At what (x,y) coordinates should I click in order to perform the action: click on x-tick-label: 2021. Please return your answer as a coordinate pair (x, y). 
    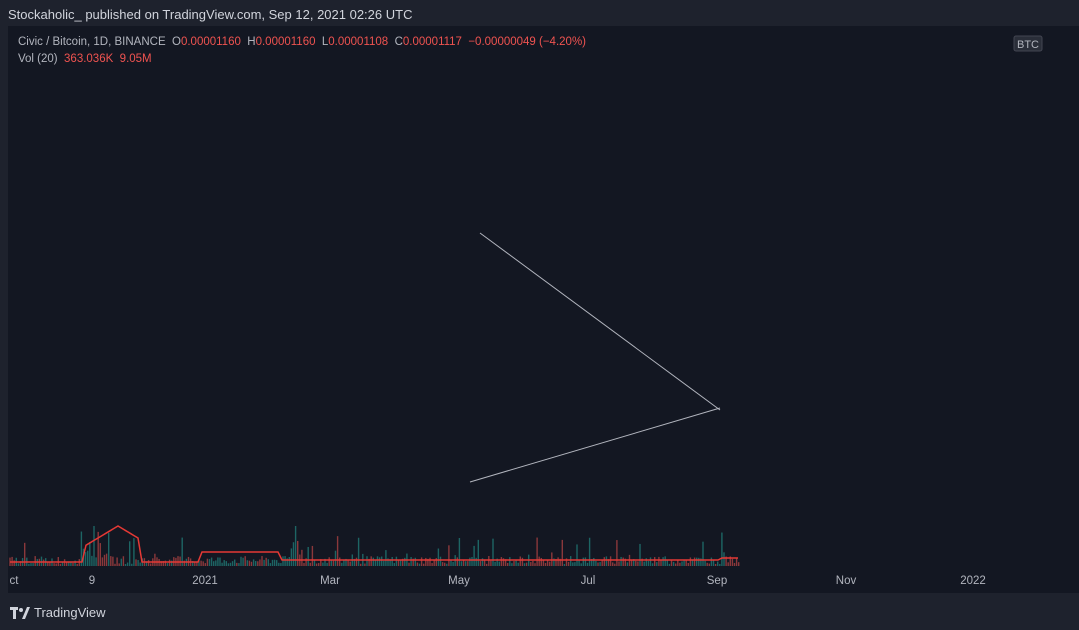
    Looking at the image, I should click on (205, 581).